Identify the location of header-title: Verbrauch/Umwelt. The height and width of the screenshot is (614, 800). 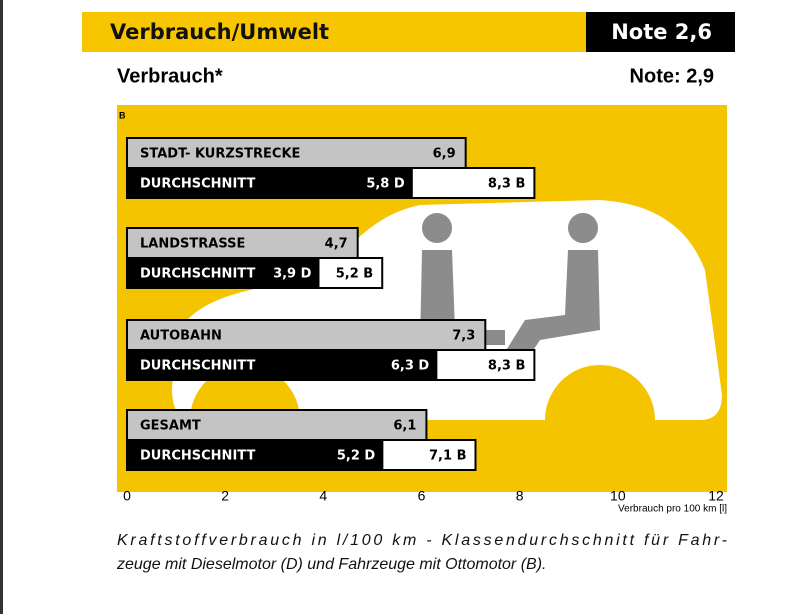
(219, 32).